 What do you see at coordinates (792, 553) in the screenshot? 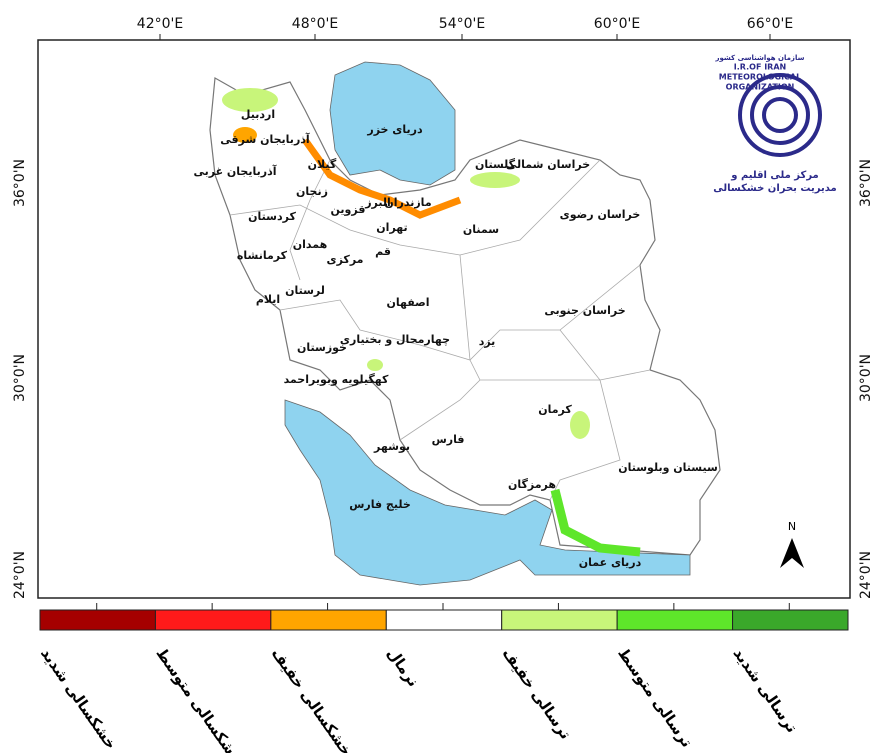
I see `north-arrow` at bounding box center [792, 553].